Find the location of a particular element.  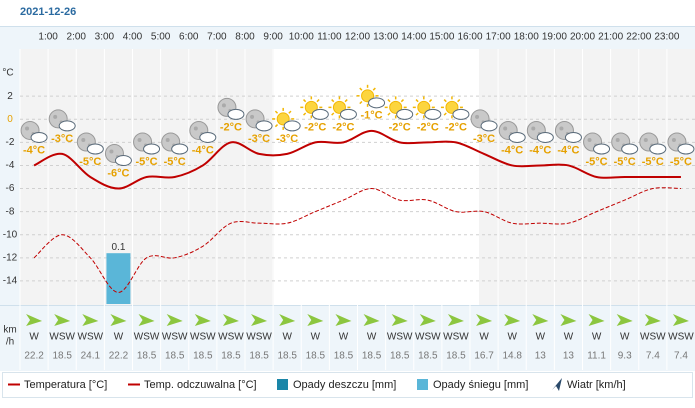

legend-label: Opady deszczu [mm] is located at coordinates (344, 385).